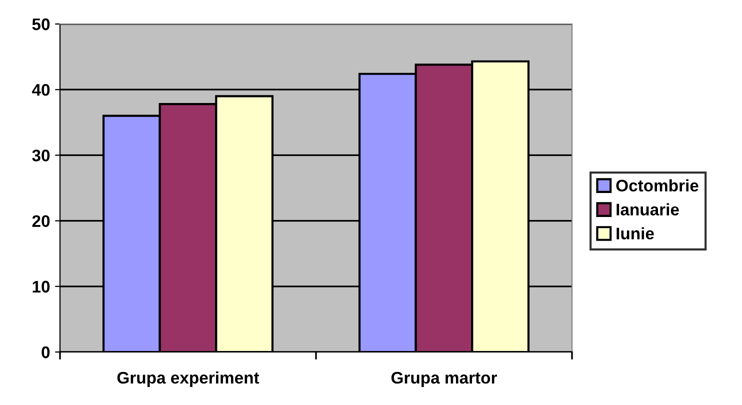 The height and width of the screenshot is (405, 742). Describe the element at coordinates (41, 90) in the screenshot. I see `y-tick-label: 40` at that location.